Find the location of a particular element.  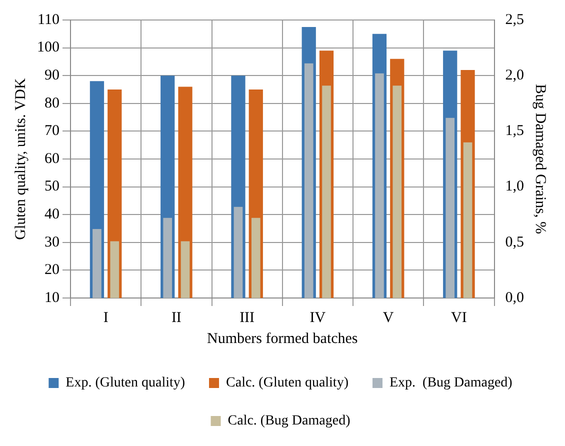

y-tick-label: 60 is located at coordinates (52, 158).